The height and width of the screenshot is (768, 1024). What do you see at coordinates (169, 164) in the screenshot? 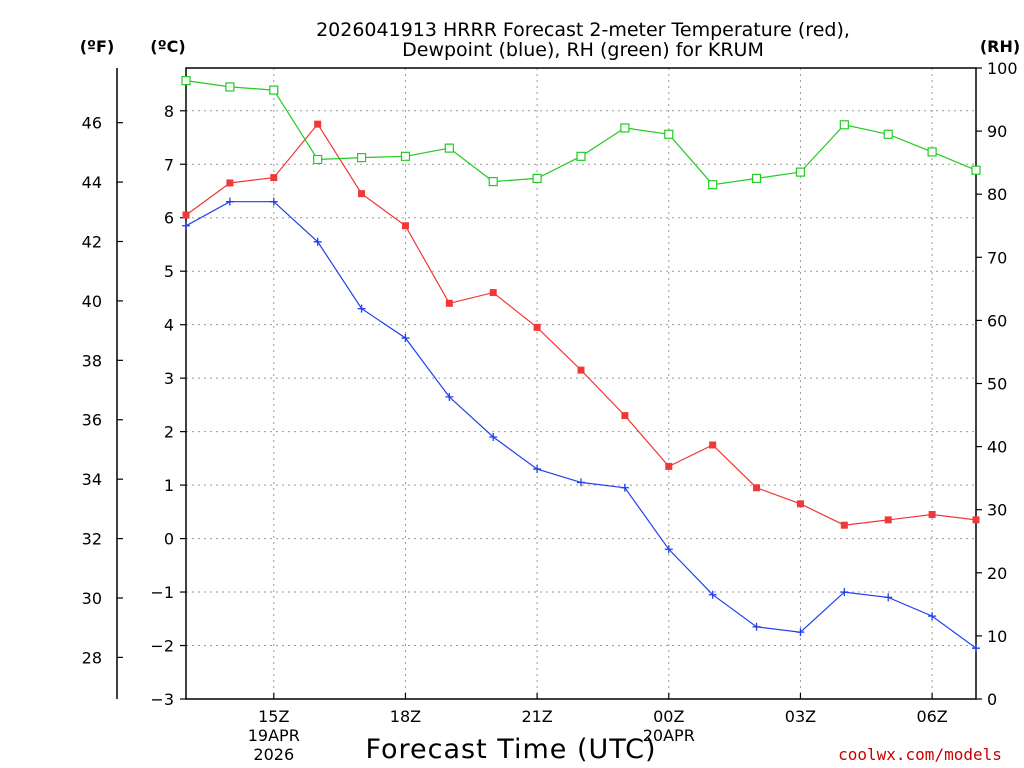
I see `celsius-tick-label: 7` at bounding box center [169, 164].